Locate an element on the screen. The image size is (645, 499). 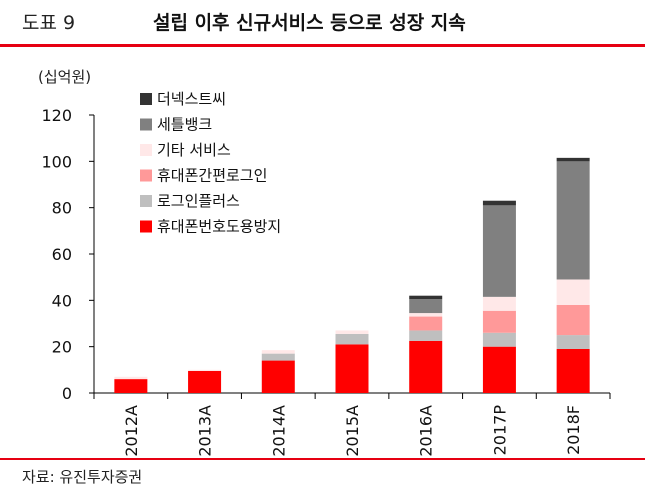
x-tick-label: 2012A is located at coordinates (131, 431).